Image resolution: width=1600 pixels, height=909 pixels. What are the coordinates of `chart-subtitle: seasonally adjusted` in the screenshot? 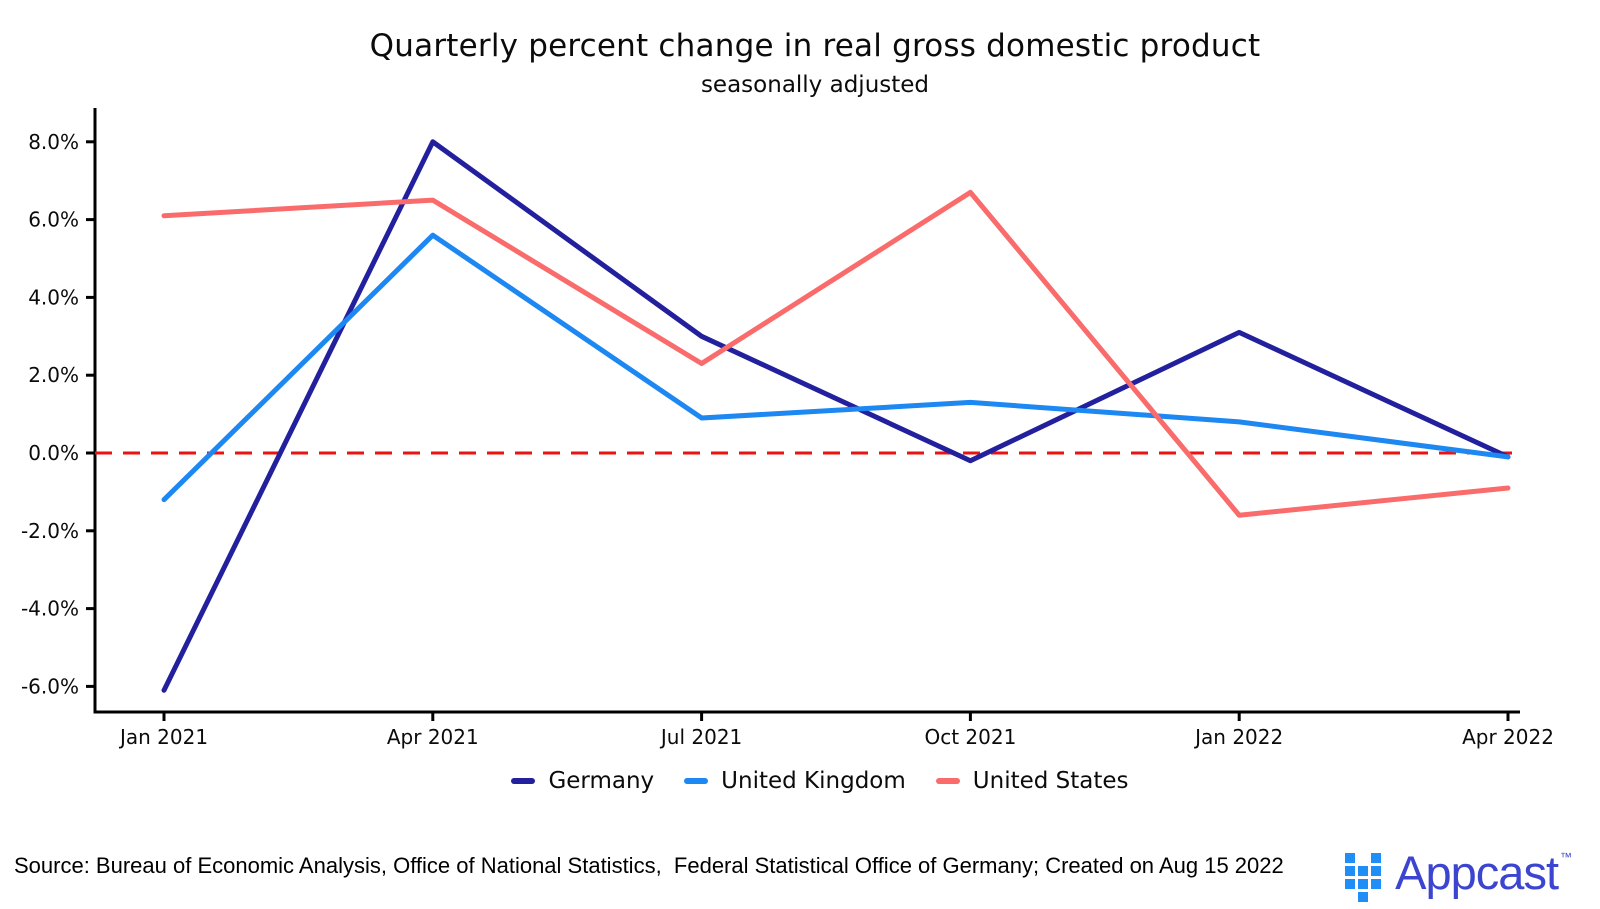 It's located at (815, 85).